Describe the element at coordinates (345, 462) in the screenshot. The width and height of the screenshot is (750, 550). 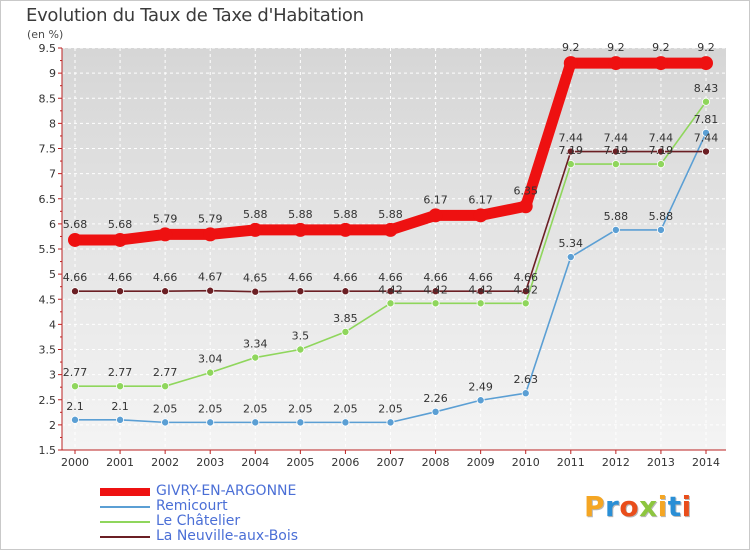
I see `x-tick-label: 2006` at that location.